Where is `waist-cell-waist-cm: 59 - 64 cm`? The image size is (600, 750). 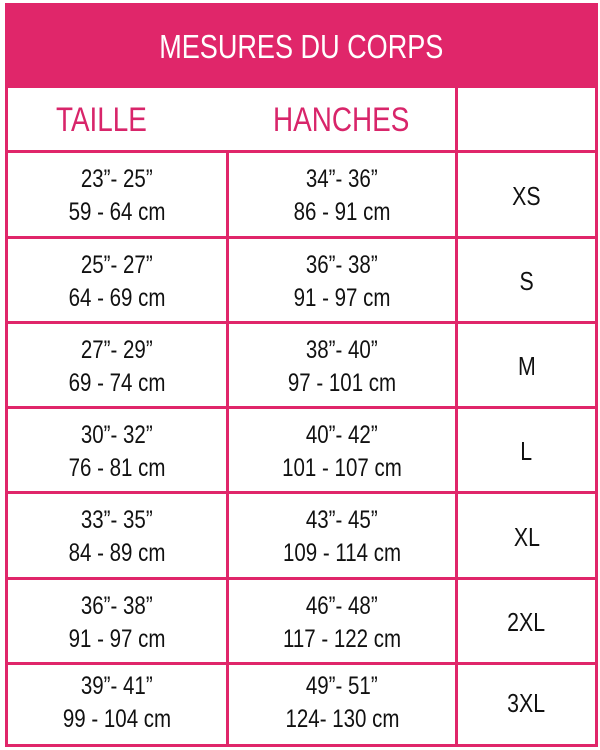 waist-cell-waist-cm: 59 - 64 cm is located at coordinates (117, 212).